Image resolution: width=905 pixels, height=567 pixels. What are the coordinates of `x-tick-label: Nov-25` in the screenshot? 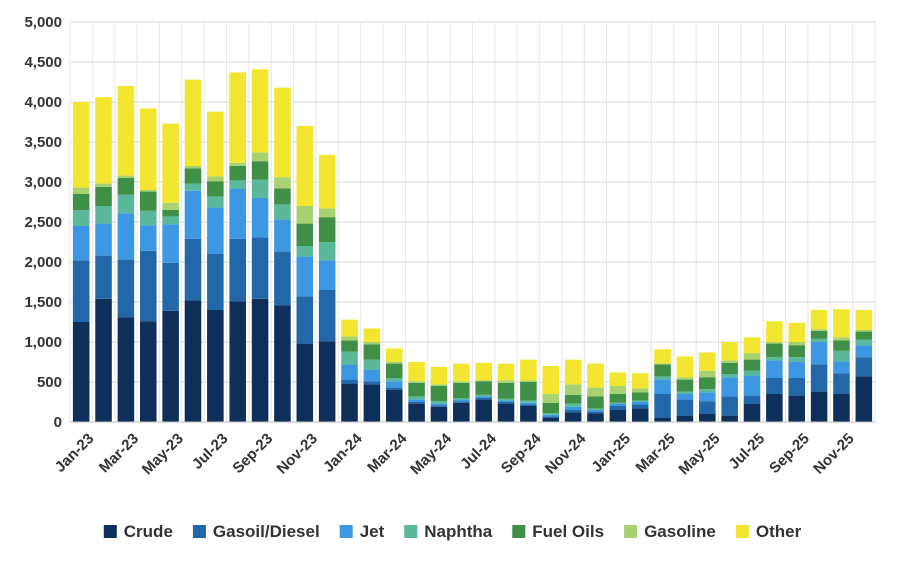 It's located at (833, 453).